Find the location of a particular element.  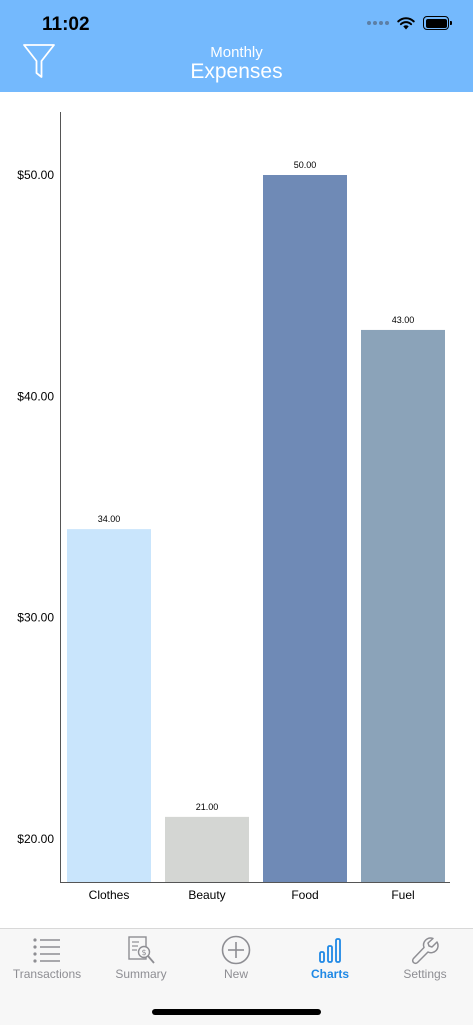

bar-food is located at coordinates (305, 528).